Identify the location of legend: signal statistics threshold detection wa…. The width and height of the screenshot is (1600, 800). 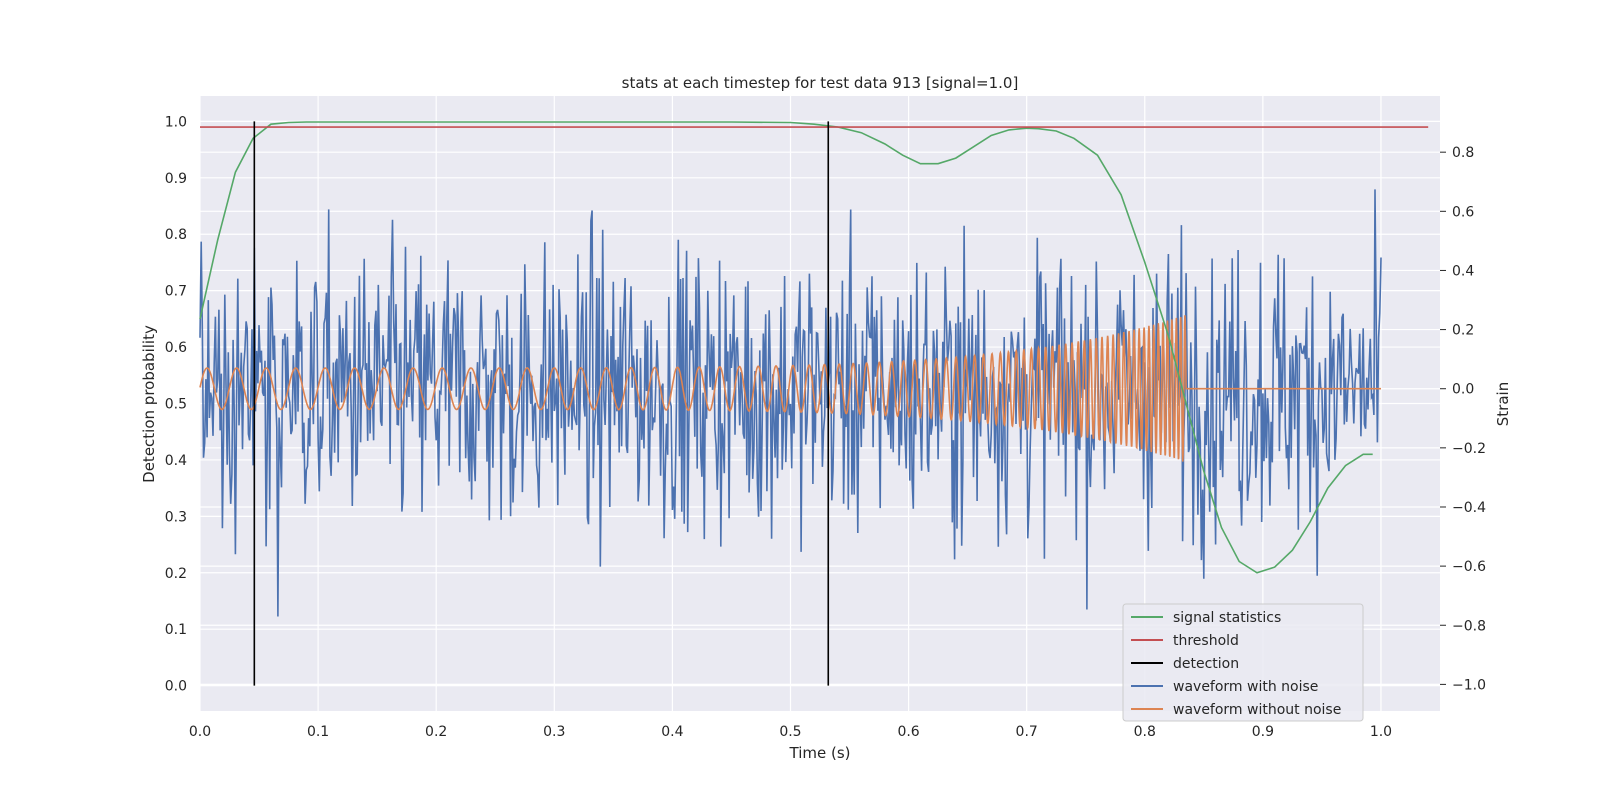
(1243, 662).